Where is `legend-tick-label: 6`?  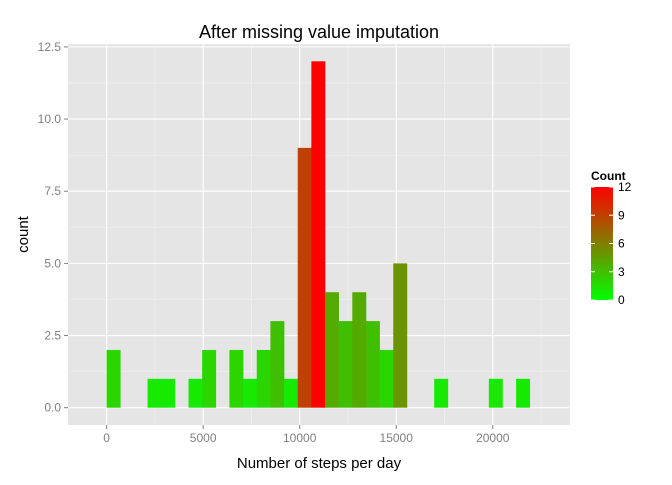 legend-tick-label: 6 is located at coordinates (621, 244).